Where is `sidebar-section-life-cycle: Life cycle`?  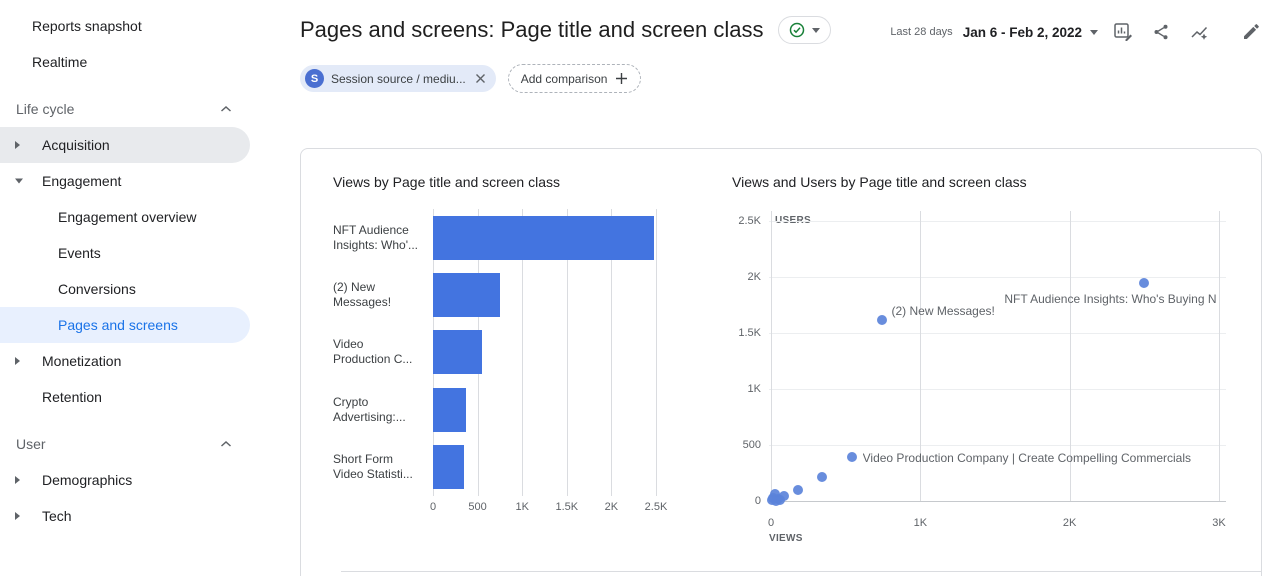
sidebar-section-life-cycle: Life cycle is located at coordinates (125, 109).